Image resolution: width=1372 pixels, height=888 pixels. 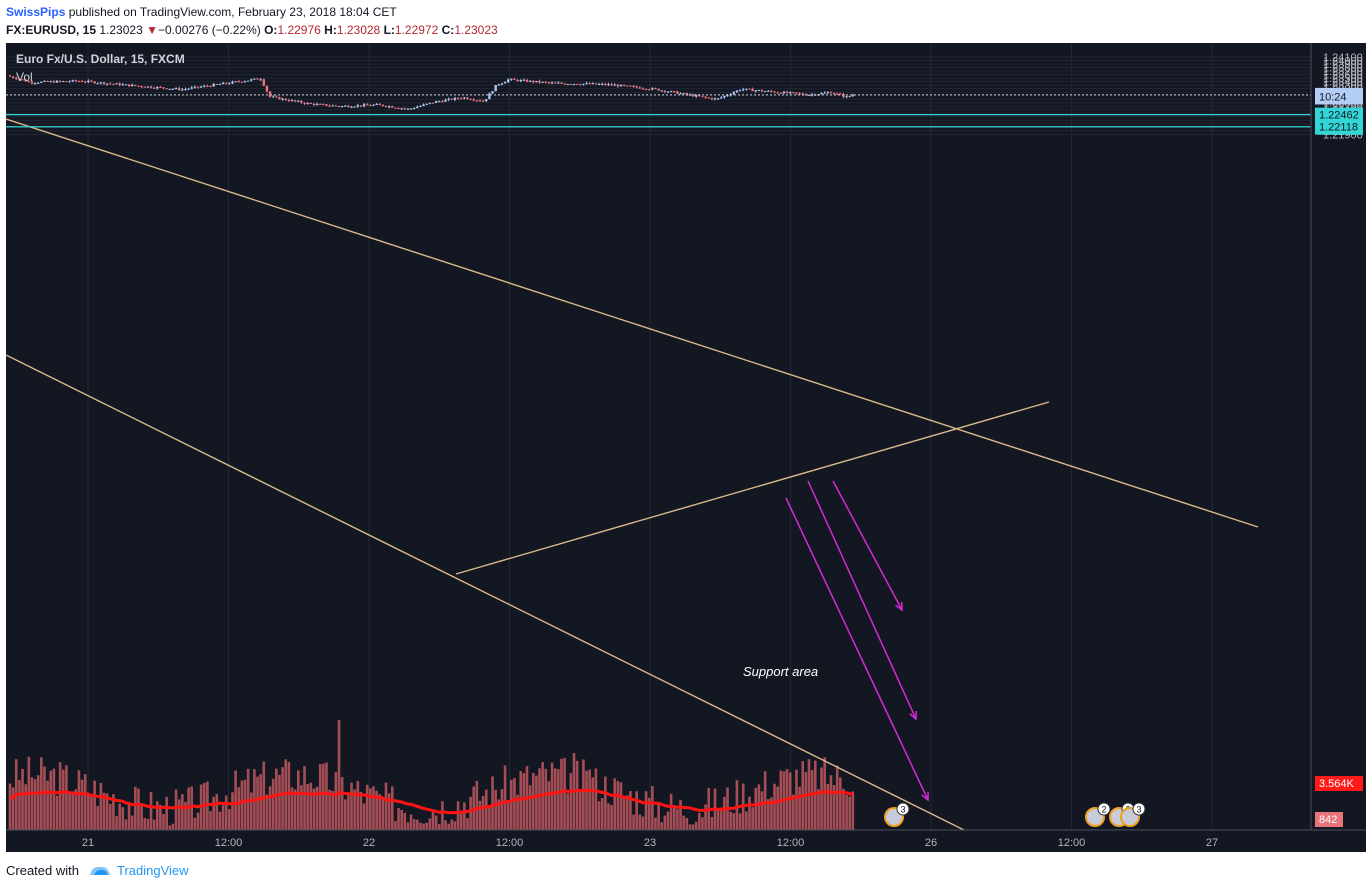 What do you see at coordinates (1139, 809) in the screenshot?
I see `event-count-badge` at bounding box center [1139, 809].